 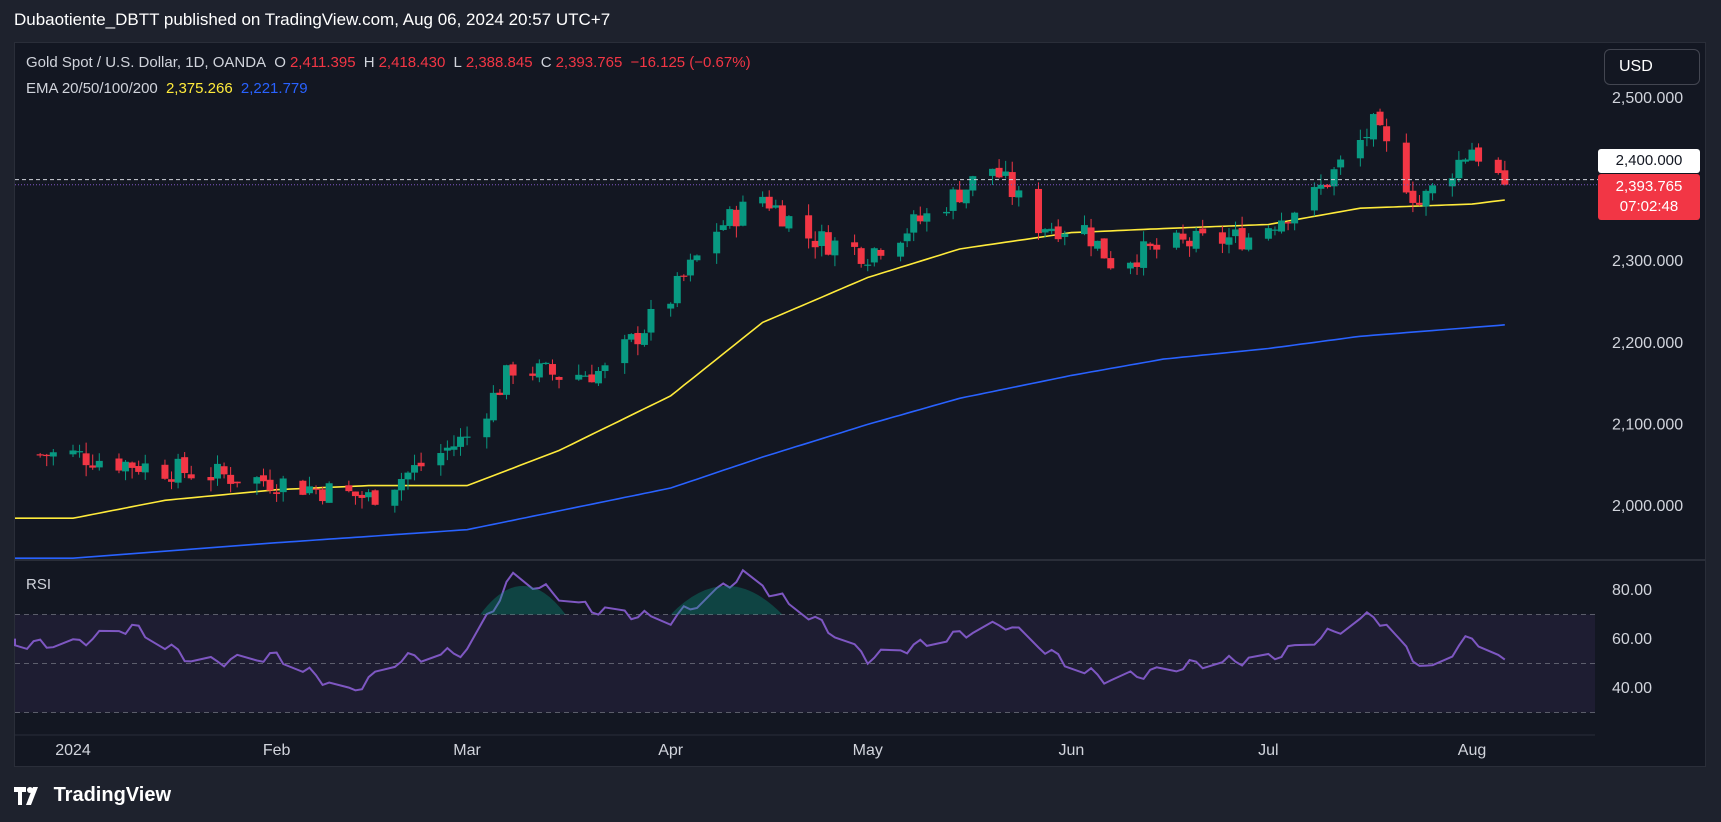 I want to click on ema-label: EMA 20/50/100/200, so click(x=92, y=88).